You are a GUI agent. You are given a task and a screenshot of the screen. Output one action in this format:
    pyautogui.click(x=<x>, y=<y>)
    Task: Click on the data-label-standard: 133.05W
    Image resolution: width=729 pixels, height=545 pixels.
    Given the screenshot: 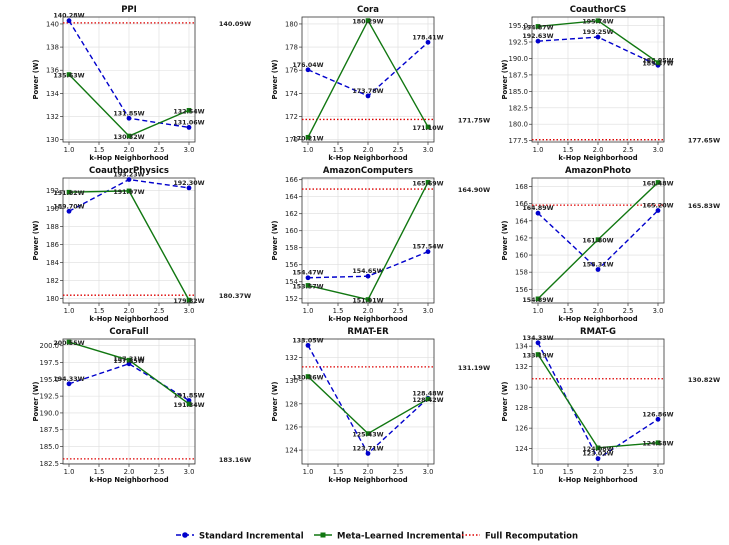 What is the action you would take?
    pyautogui.click(x=307, y=340)
    